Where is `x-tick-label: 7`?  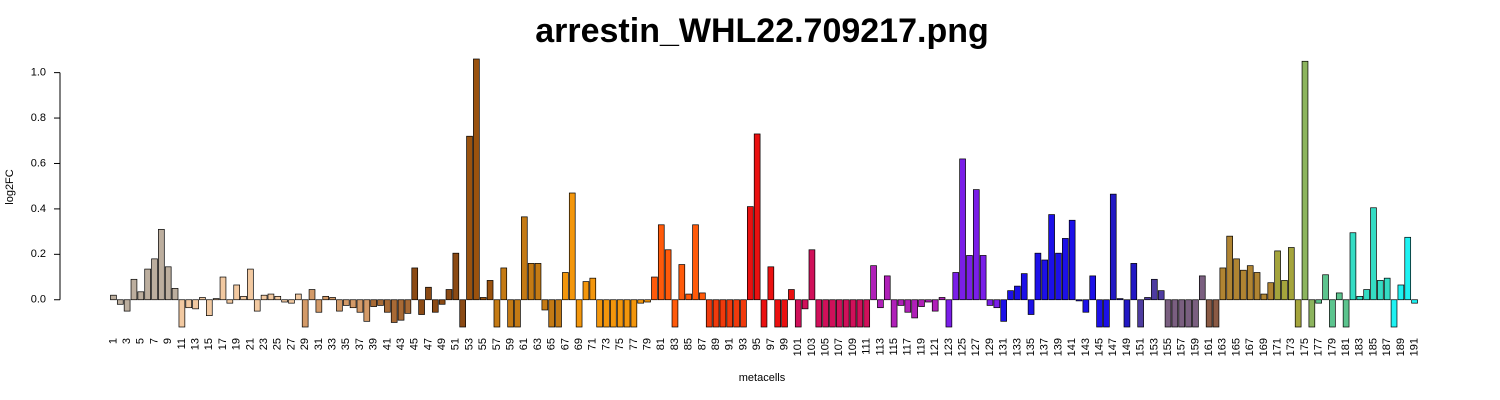
x-tick-label: 7 is located at coordinates (154, 341).